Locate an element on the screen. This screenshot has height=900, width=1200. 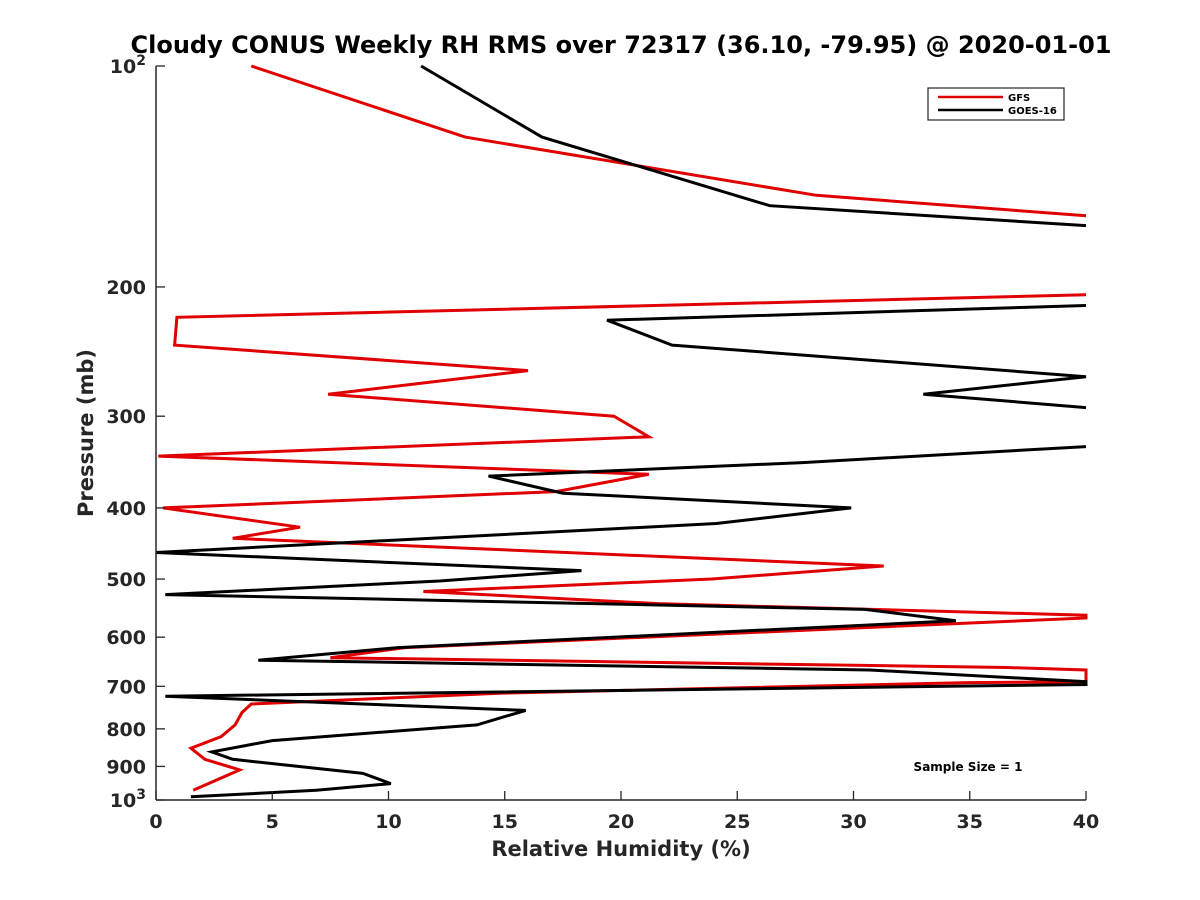
x-tick-label: 15 is located at coordinates (505, 822).